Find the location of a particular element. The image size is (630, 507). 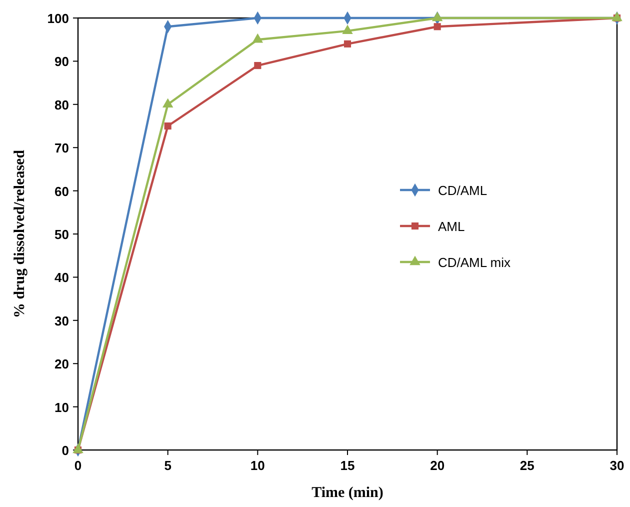

x-tick-label: 25 is located at coordinates (527, 465).